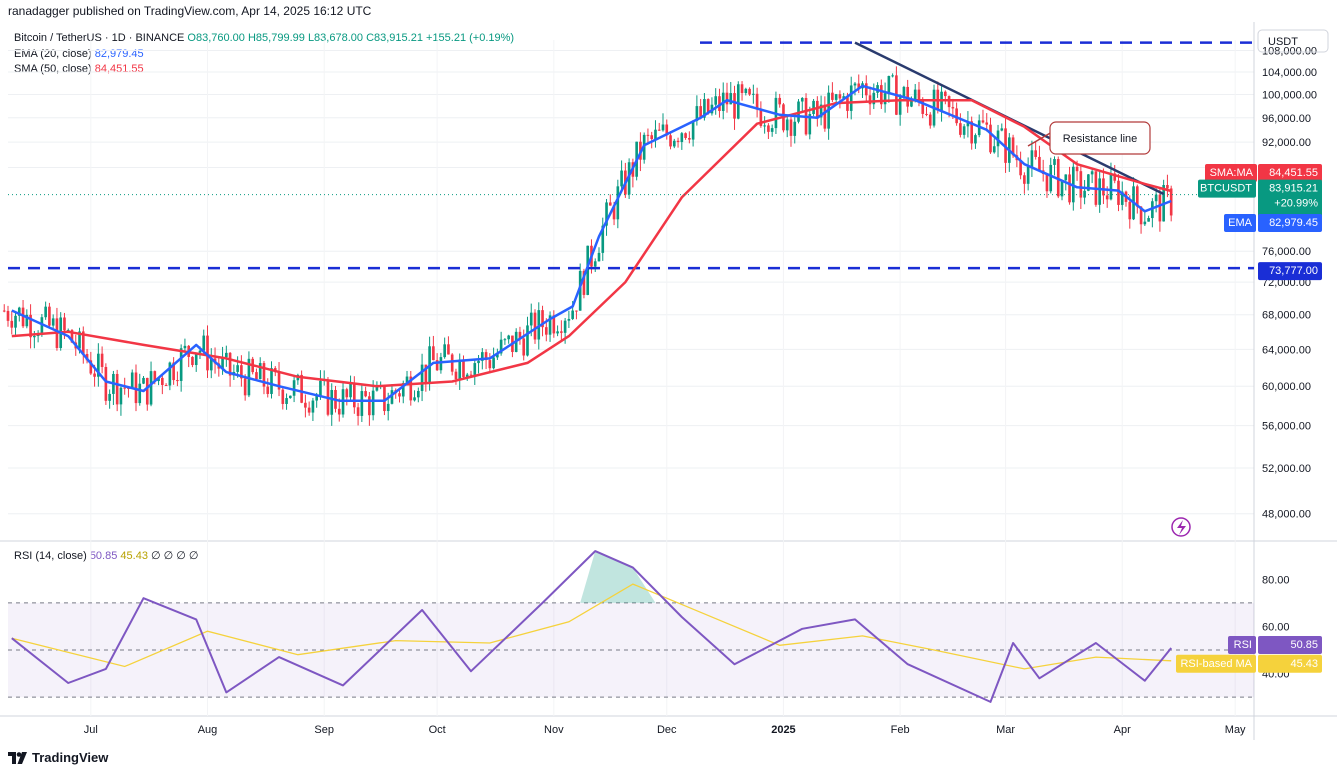 This screenshot has height=772, width=1337. What do you see at coordinates (1286, 350) in the screenshot?
I see `price-tick-label: 64,000.00` at bounding box center [1286, 350].